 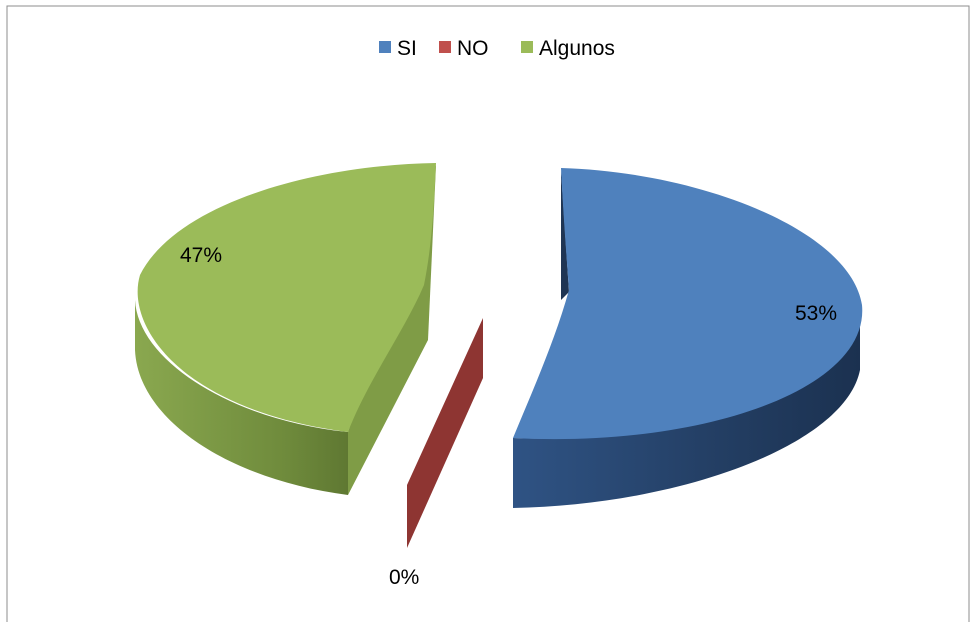 I want to click on legend-label-no: NO, so click(x=473, y=48).